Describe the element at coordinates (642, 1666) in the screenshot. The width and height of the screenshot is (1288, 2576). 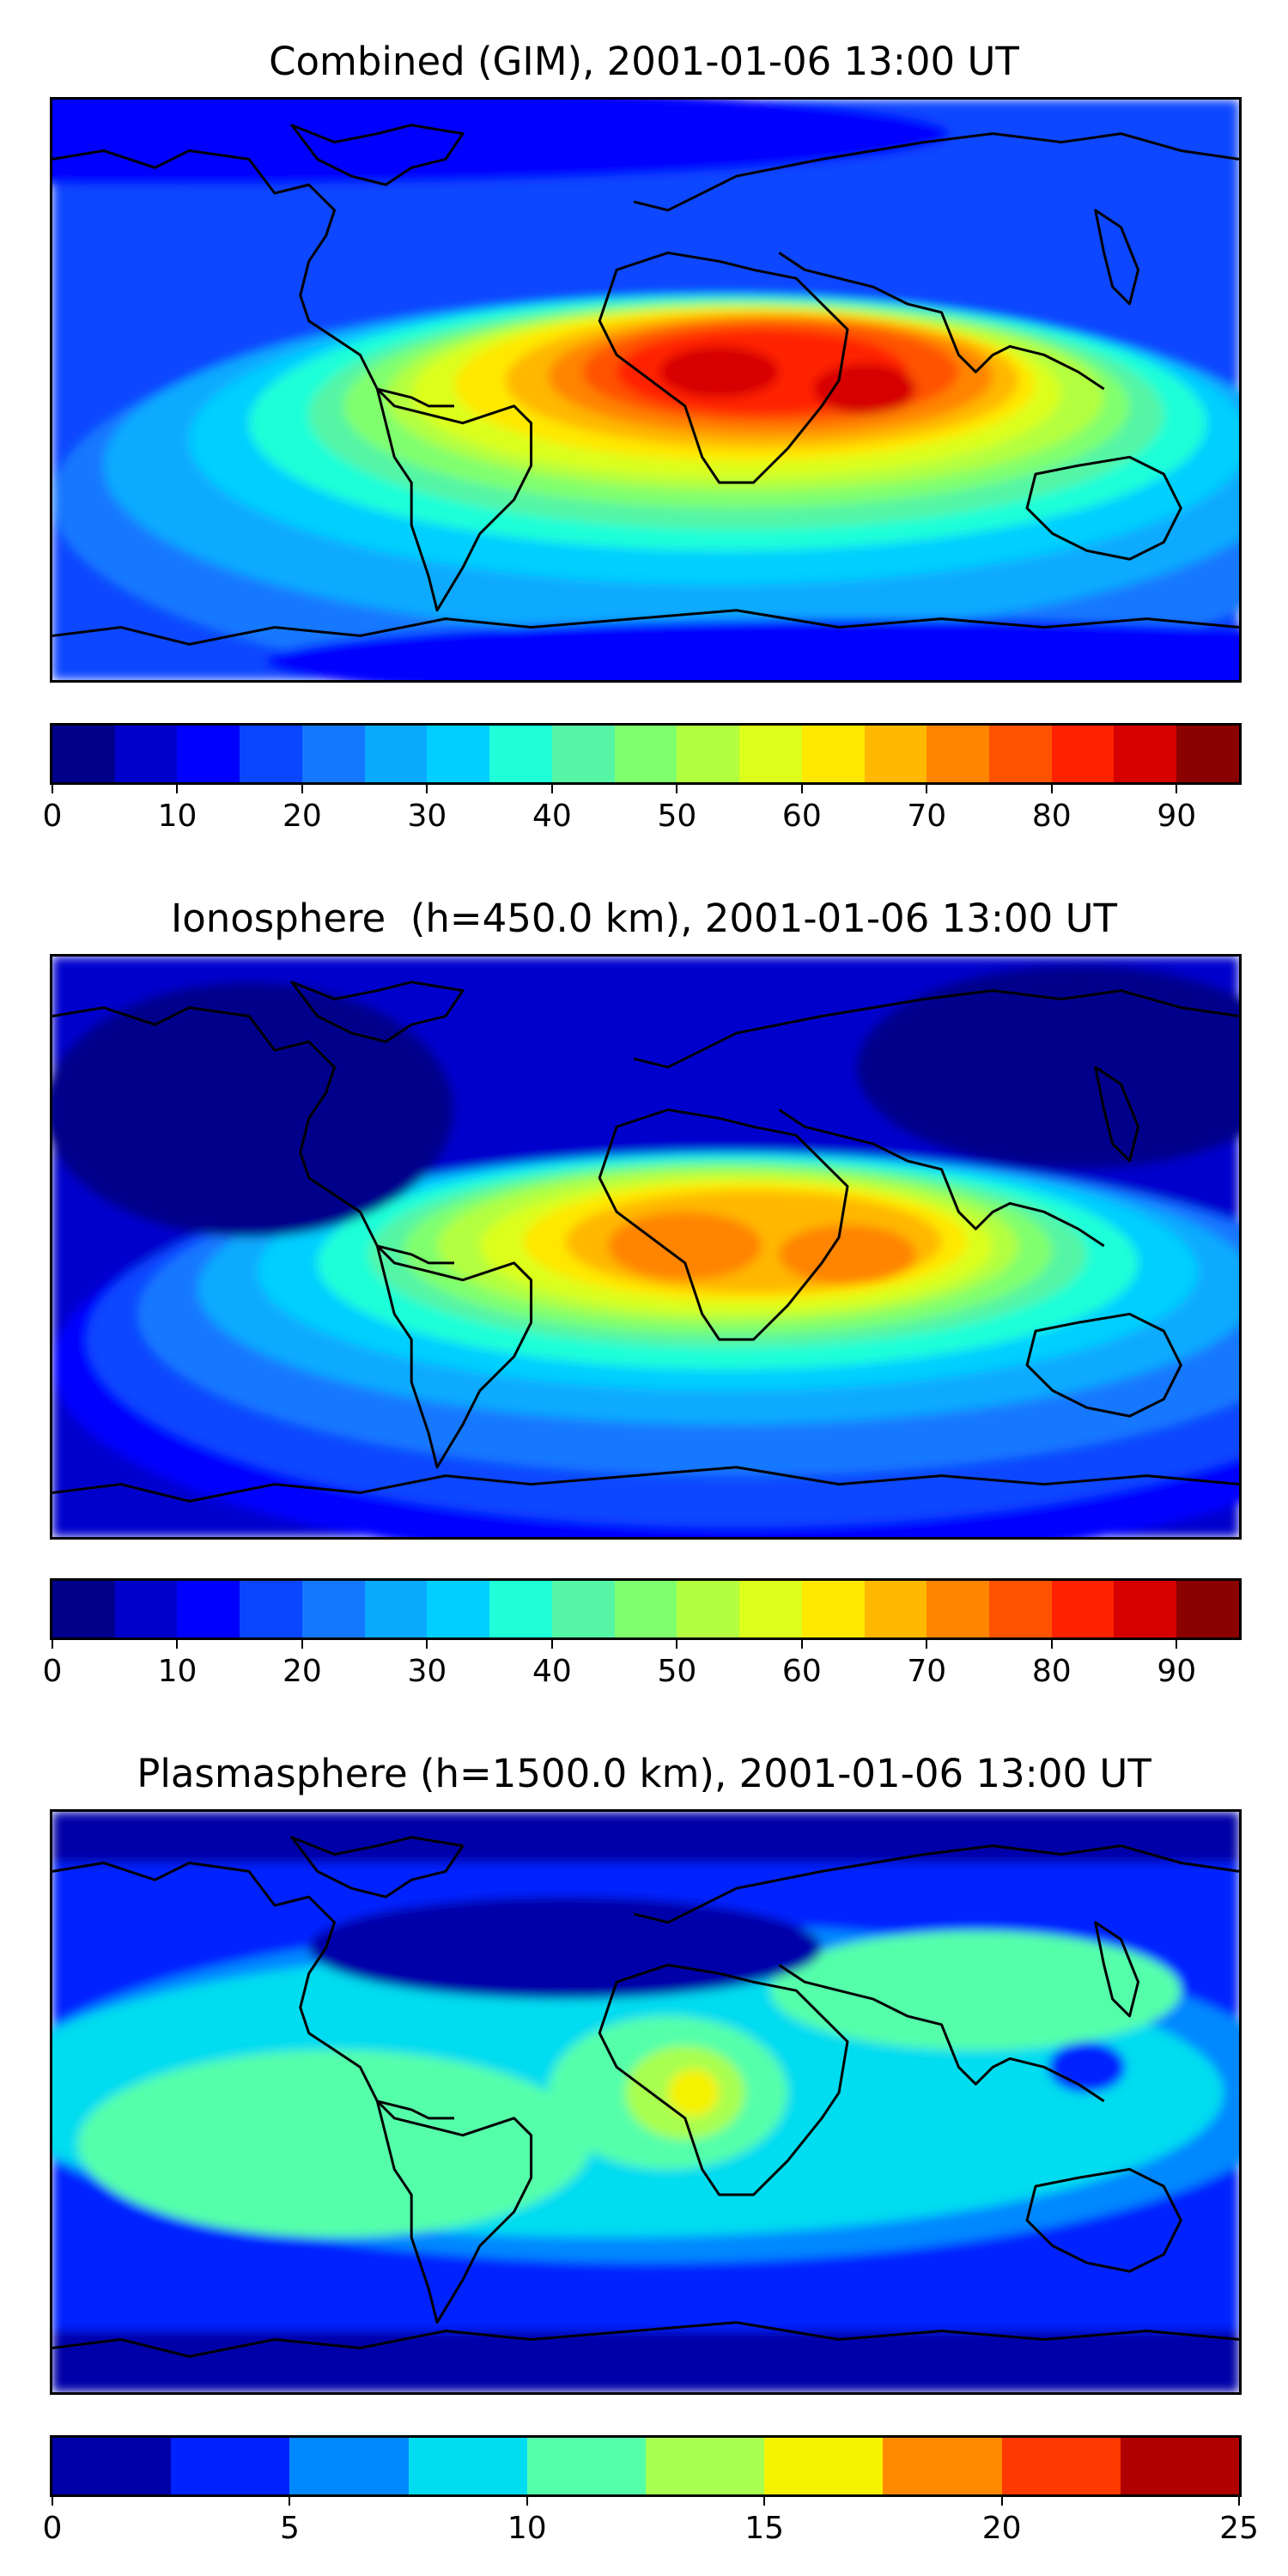
I see `panel-2-colorbar-ticks: 0 10 20 30 40 50 60 70 80 90` at that location.